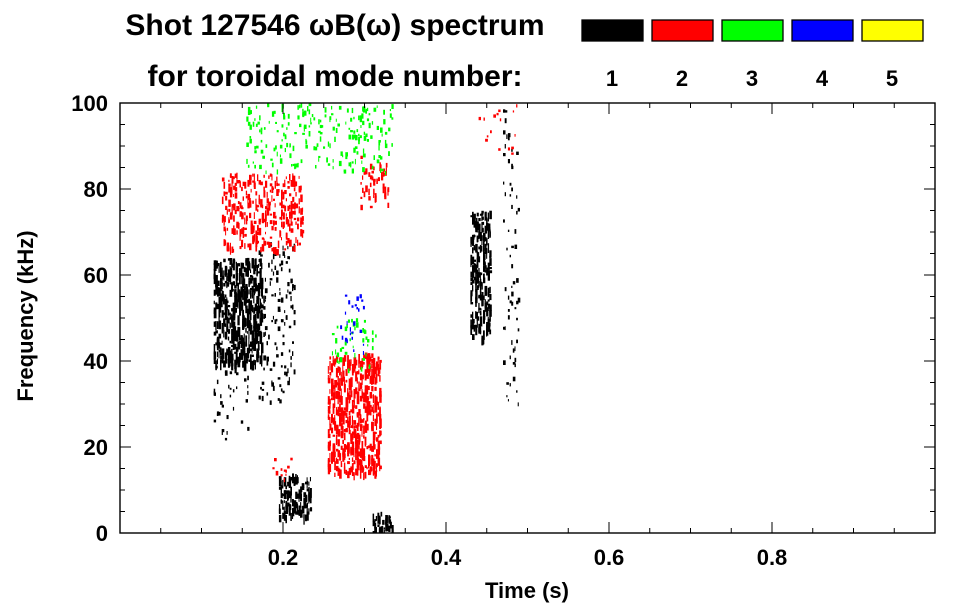 The height and width of the screenshot is (615, 963). Describe the element at coordinates (96, 275) in the screenshot. I see `y-tick-label: 60` at that location.